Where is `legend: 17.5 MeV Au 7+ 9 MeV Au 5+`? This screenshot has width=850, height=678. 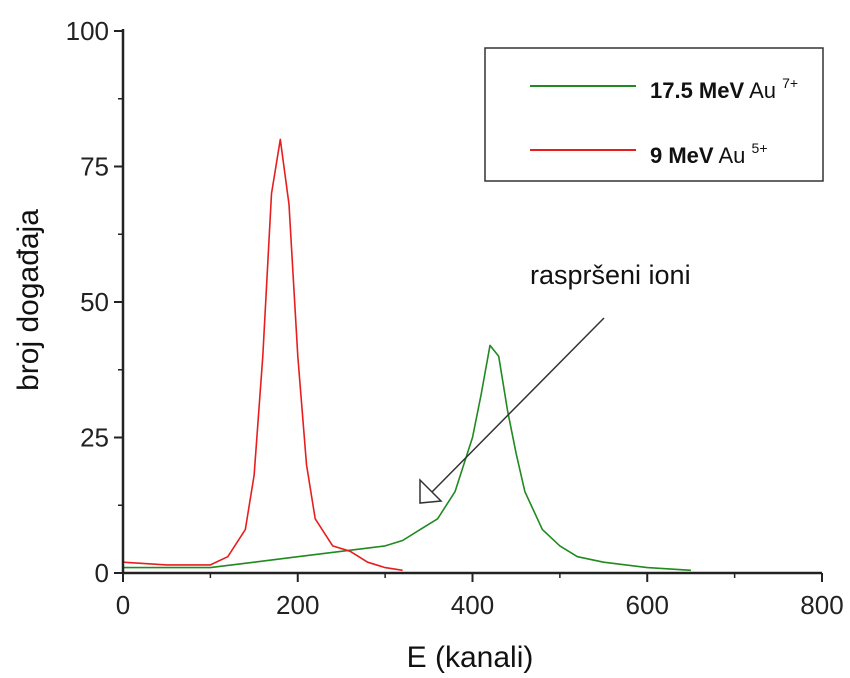 legend: 17.5 MeV Au 7+ 9 MeV Au 5+ is located at coordinates (654, 114).